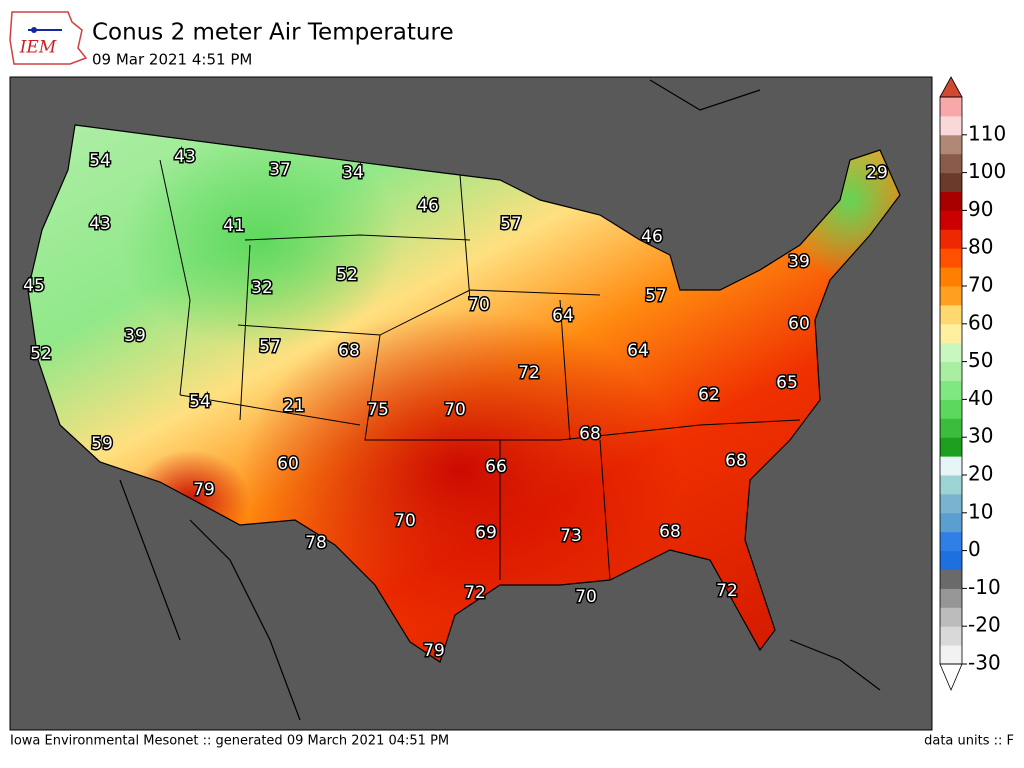 The image size is (1024, 768). What do you see at coordinates (984, 587) in the screenshot?
I see `colorbar-tick-label: -10` at bounding box center [984, 587].